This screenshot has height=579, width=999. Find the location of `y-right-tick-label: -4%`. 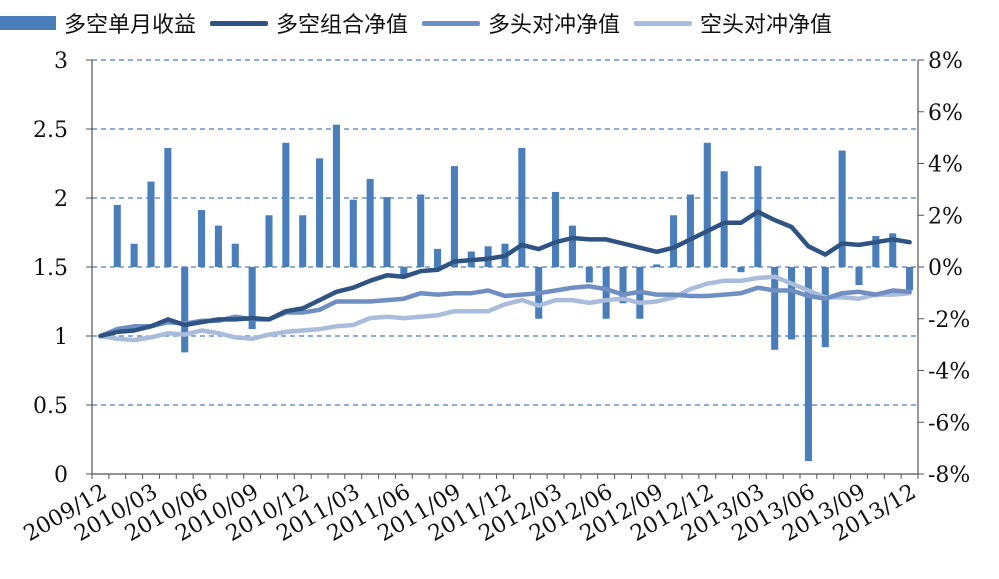

y-right-tick-label: -4% is located at coordinates (949, 372).